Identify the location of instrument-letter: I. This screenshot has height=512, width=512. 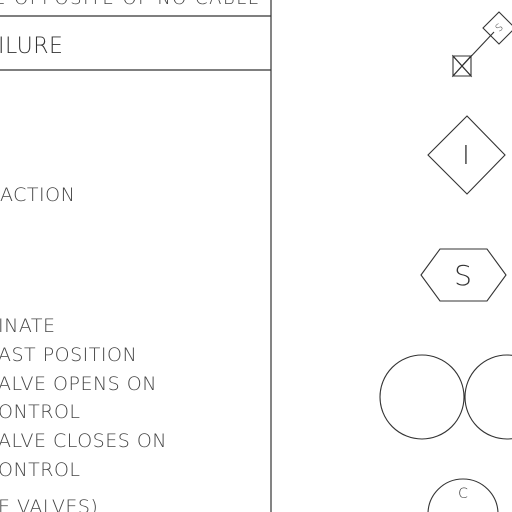
(466, 156).